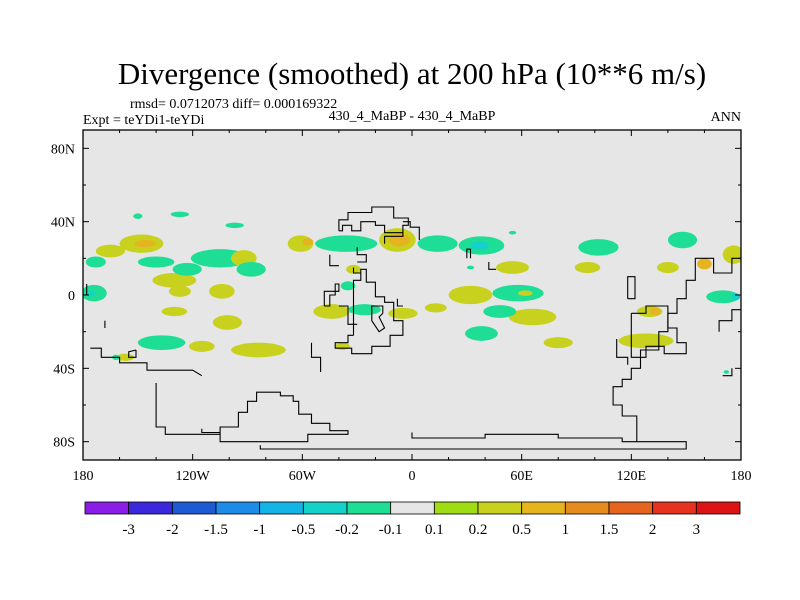  What do you see at coordinates (391, 530) in the screenshot?
I see `colorbar-label: -0.1` at bounding box center [391, 530].